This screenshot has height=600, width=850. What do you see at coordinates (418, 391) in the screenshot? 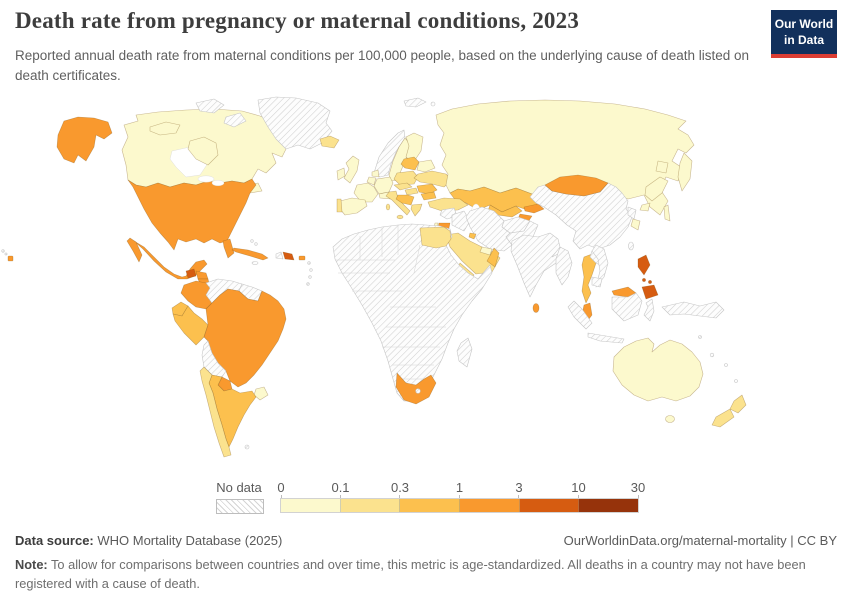
I see `country-lesotho` at bounding box center [418, 391].